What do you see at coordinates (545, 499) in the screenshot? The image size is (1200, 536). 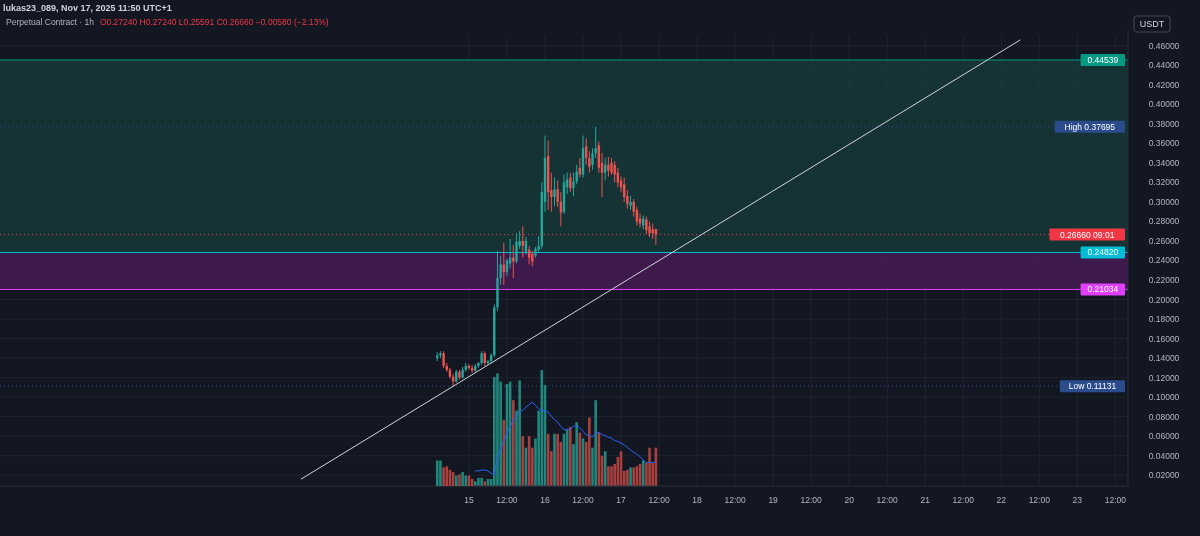 I see `x-tick-label: 16` at bounding box center [545, 499].